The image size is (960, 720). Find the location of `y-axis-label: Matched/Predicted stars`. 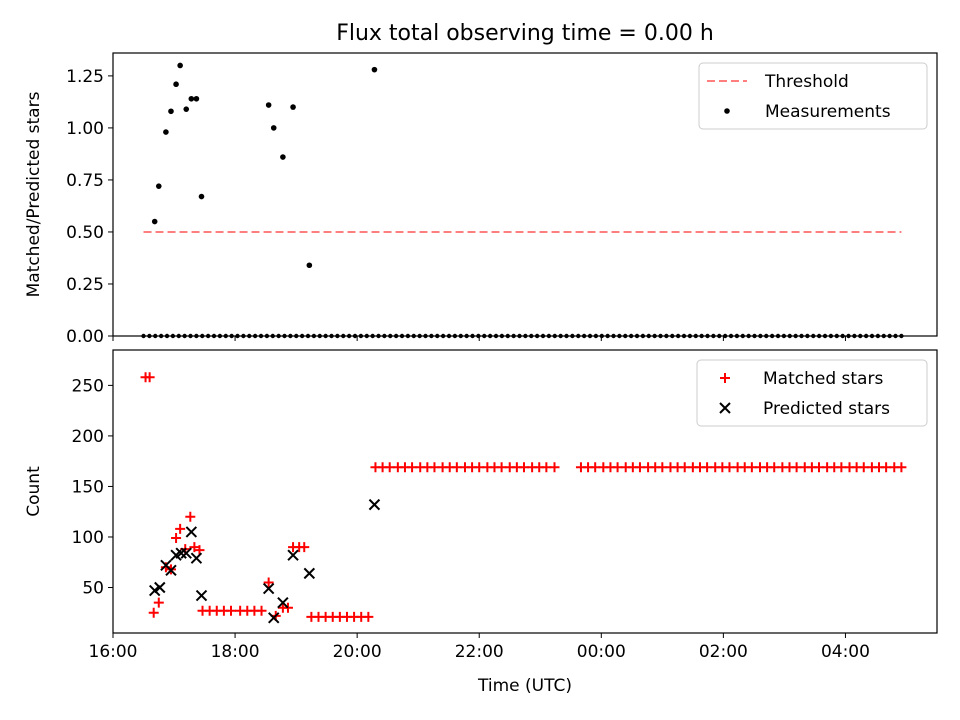

y-axis-label: Matched/Predicted stars is located at coordinates (34, 194).